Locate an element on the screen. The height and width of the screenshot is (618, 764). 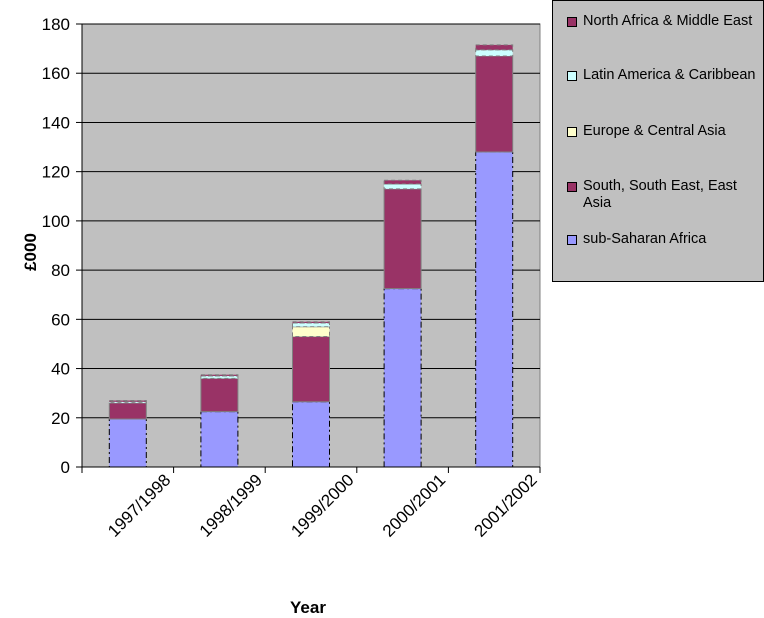
y-tick-label: 40 is located at coordinates (60, 369).